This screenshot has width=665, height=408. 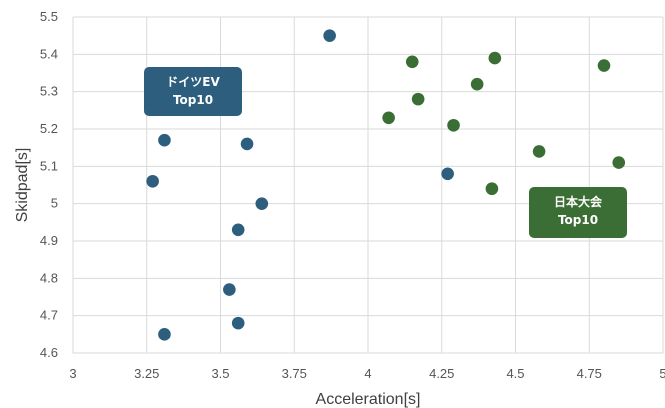 What do you see at coordinates (193, 82) in the screenshot?
I see `annotation-label: ドイツEV` at bounding box center [193, 82].